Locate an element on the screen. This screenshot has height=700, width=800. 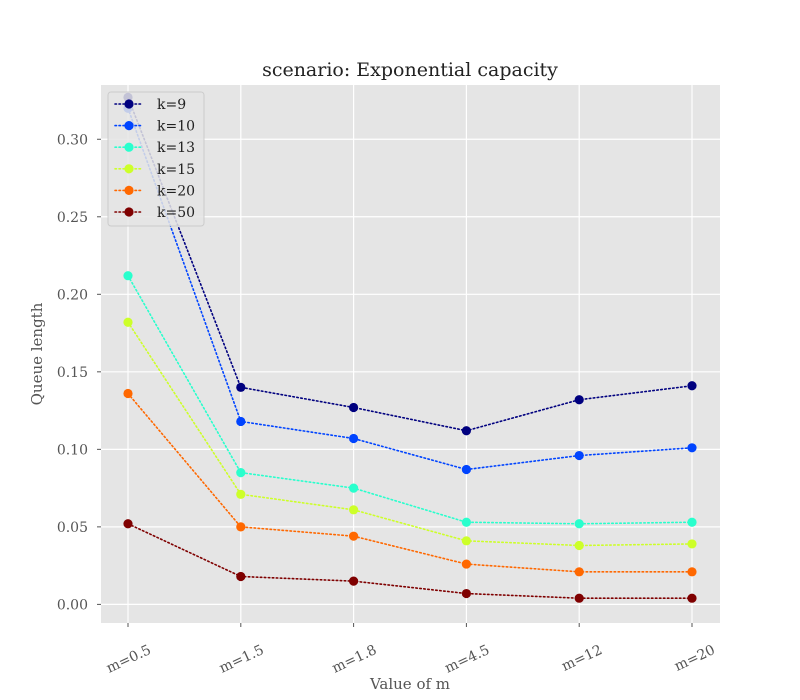
y-tick-label: 0.05 is located at coordinates (72, 528).